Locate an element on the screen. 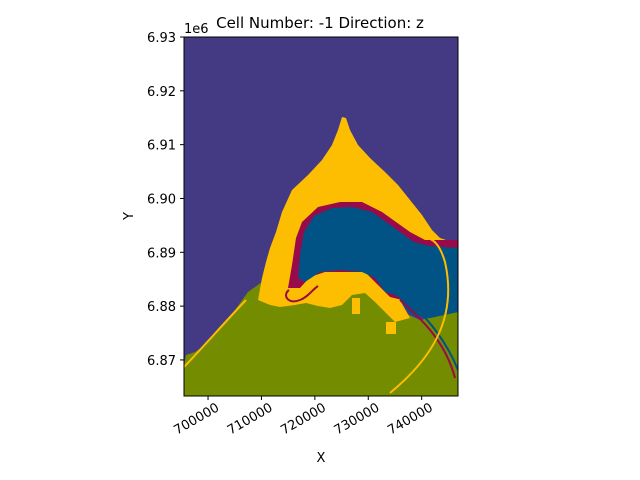  yellow-fault-line is located at coordinates (419, 315).